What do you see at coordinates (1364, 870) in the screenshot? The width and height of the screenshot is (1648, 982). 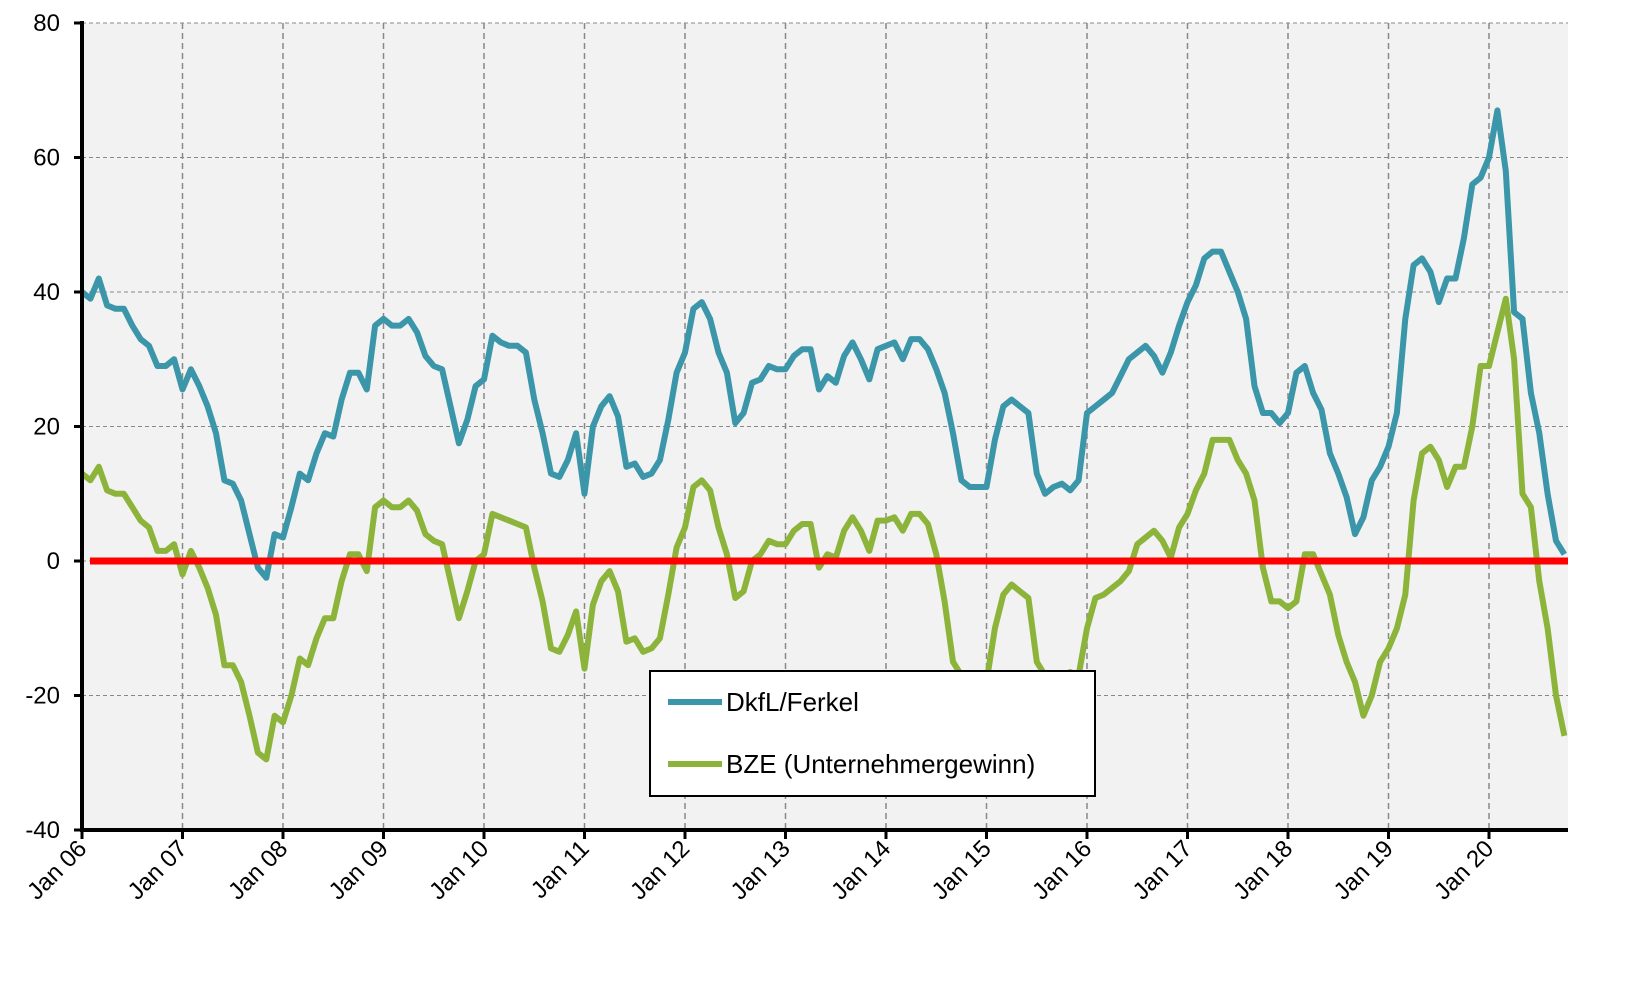 I see `x-tick-label: Jan 19` at bounding box center [1364, 870].